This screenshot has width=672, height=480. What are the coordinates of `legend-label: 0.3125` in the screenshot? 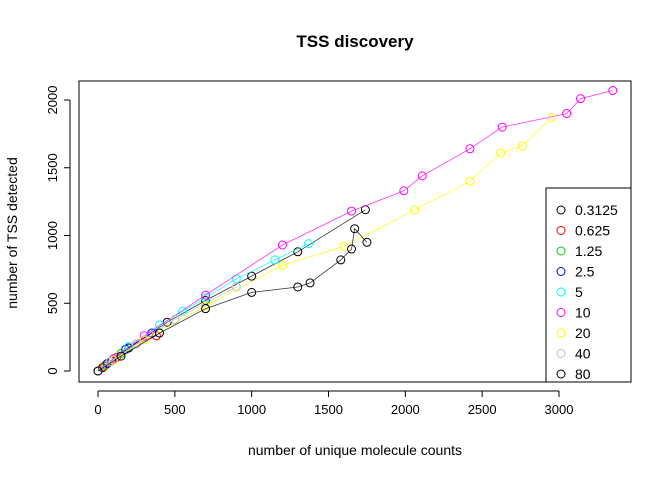 It's located at (596, 210).